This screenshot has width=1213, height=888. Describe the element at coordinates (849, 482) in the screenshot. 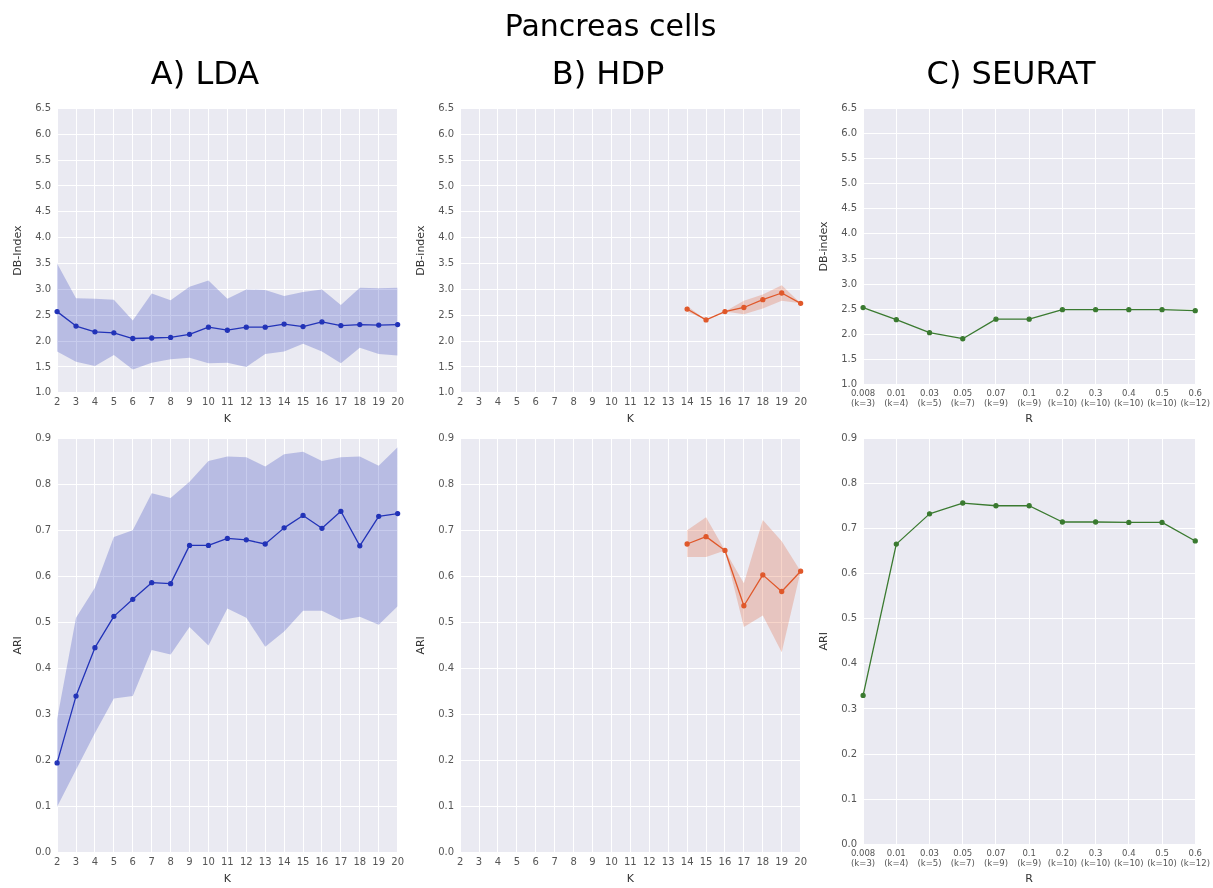

I see `y-tick-label: 0.8` at that location.